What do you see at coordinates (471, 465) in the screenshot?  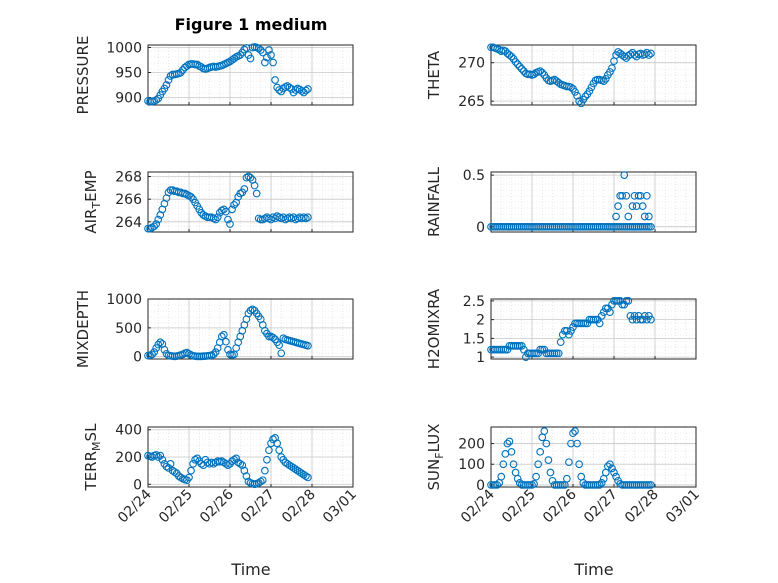 I see `y-tick-label: 100` at bounding box center [471, 465].